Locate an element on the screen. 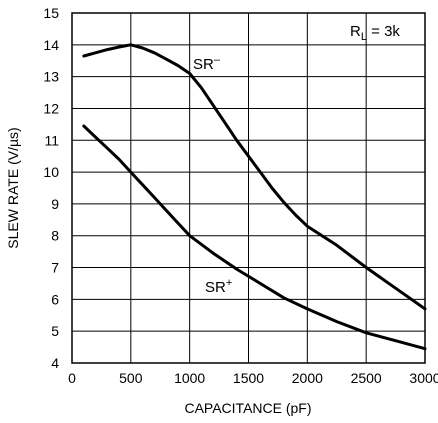 Image resolution: width=438 pixels, height=423 pixels. y-tick-label: 11 is located at coordinates (51, 140).